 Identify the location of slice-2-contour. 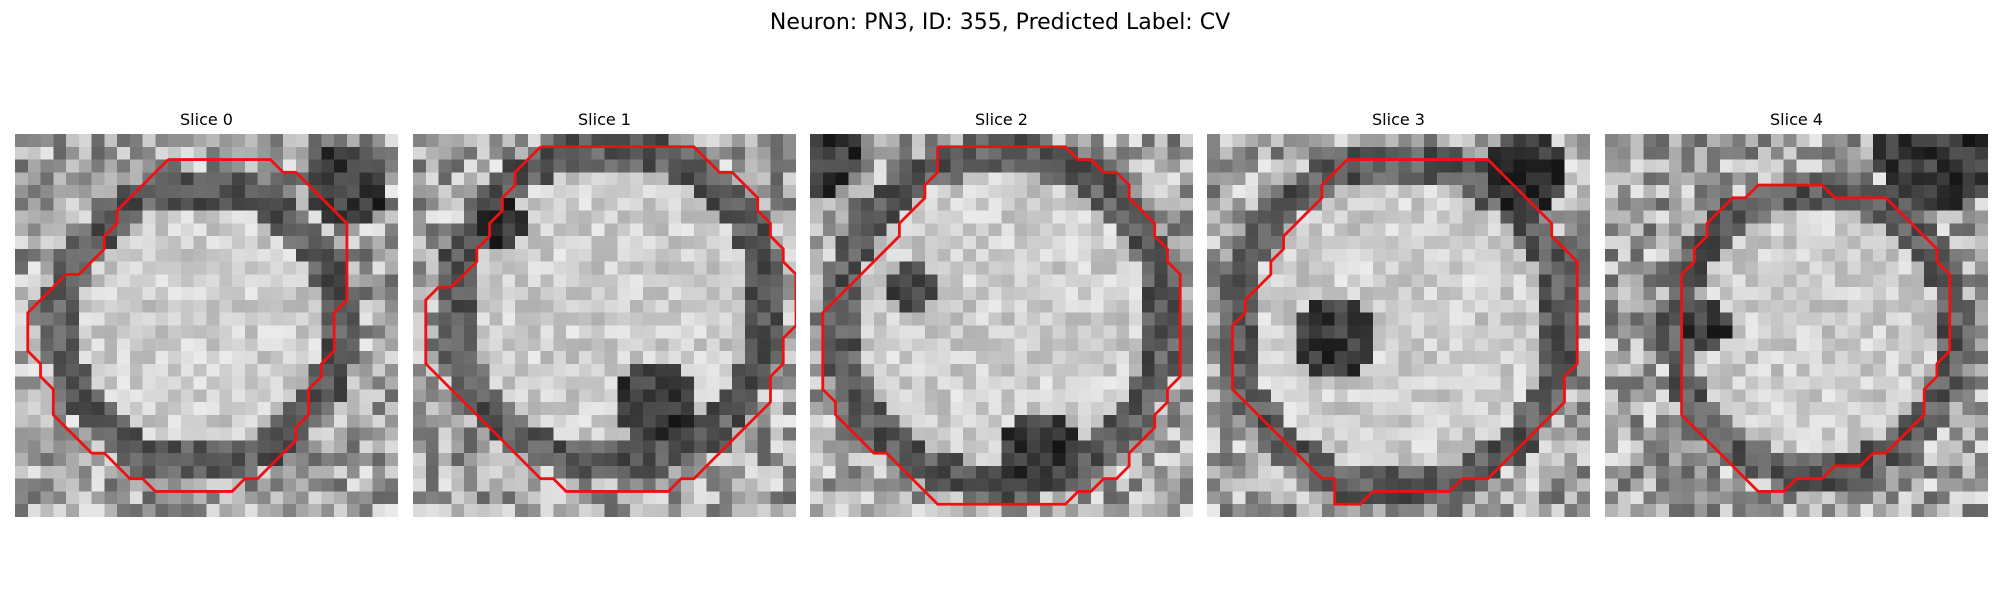
(1001, 325).